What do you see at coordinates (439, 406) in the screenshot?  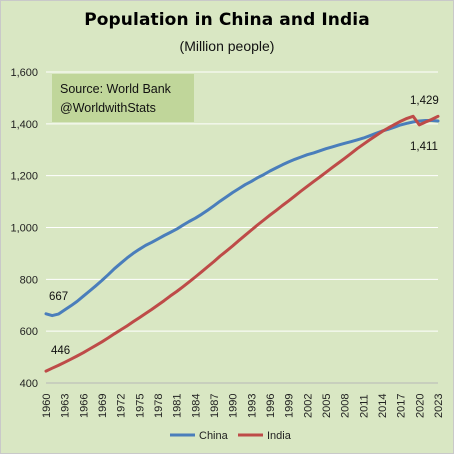 I see `x-tick-label: 2023` at bounding box center [439, 406].